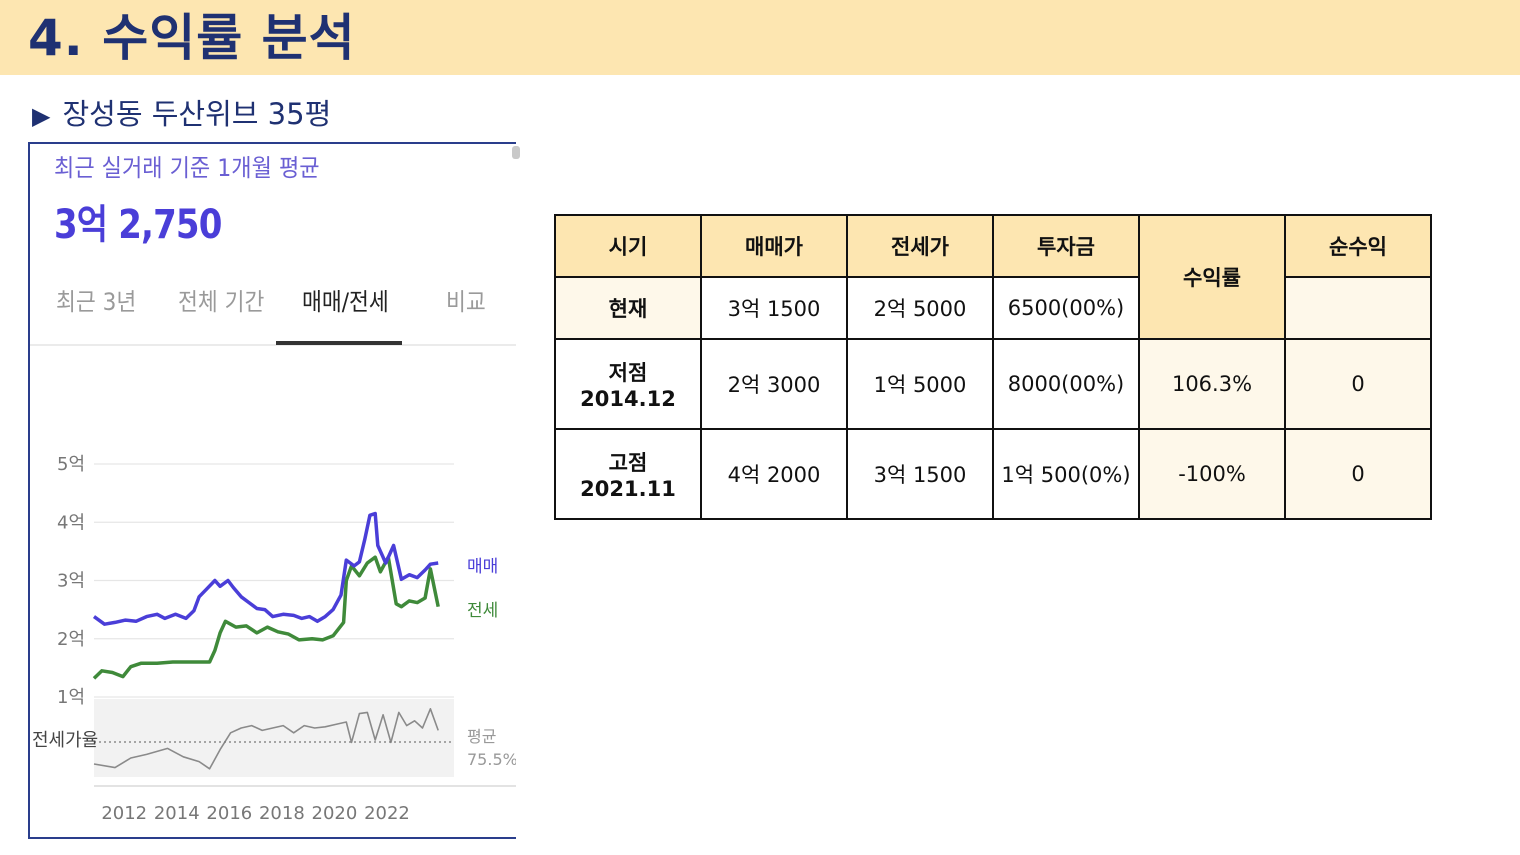 Image resolution: width=1520 pixels, height=855 pixels. Describe the element at coordinates (339, 343) in the screenshot. I see `active-tab-indicator` at that location.